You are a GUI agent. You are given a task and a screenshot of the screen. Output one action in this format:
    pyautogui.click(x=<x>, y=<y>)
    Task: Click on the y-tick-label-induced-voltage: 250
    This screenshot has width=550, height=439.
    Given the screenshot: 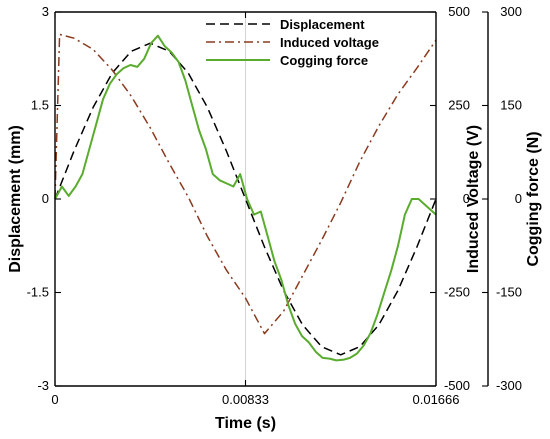 What is the action you would take?
    pyautogui.click(x=459, y=105)
    